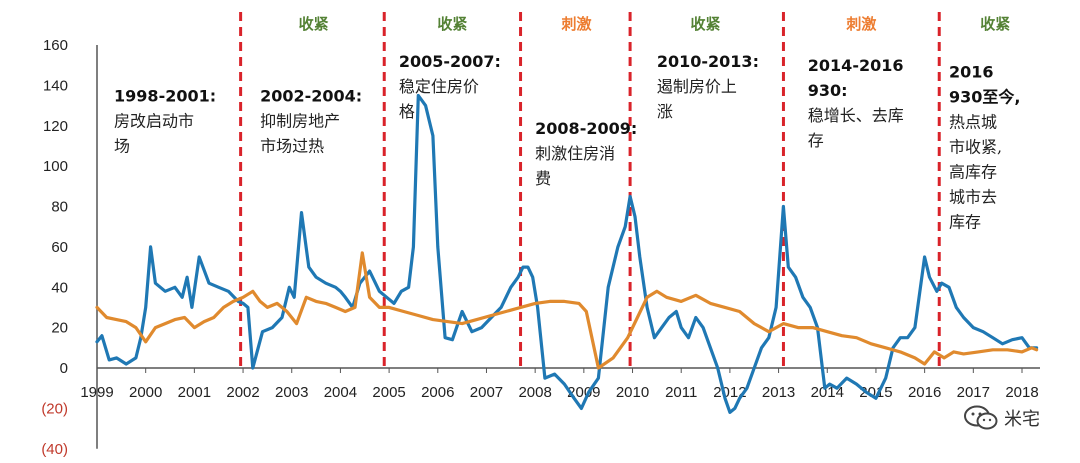 The width and height of the screenshot is (1080, 463). I want to click on x-tick-label: 2016, so click(924, 392).